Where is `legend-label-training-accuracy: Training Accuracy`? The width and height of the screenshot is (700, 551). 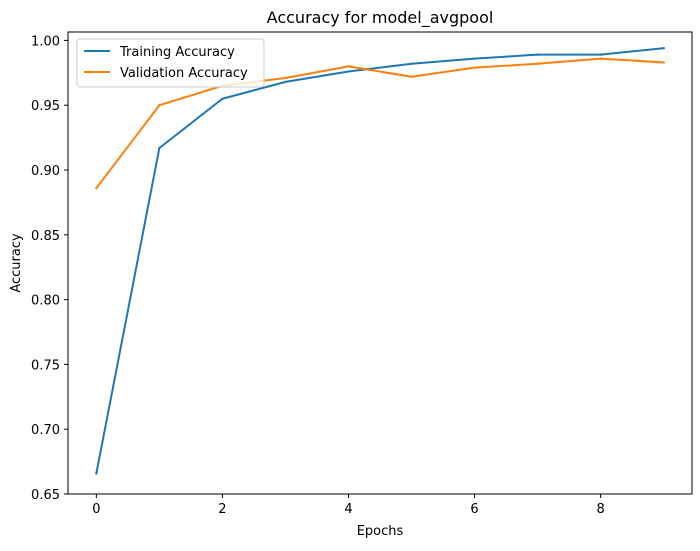 legend-label-training-accuracy: Training Accuracy is located at coordinates (177, 52).